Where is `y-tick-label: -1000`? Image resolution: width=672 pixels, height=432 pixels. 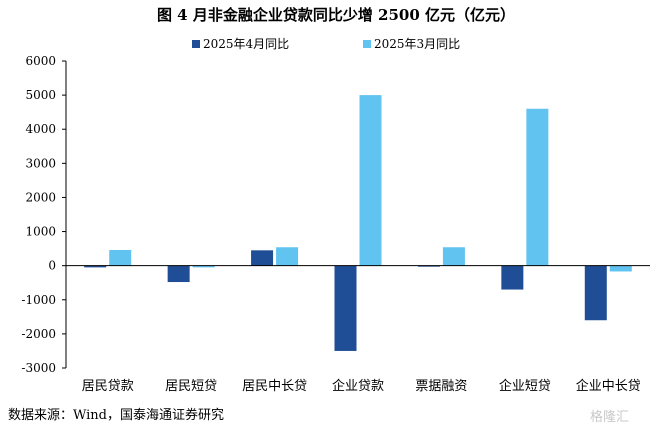 y-tick-label: -1000 is located at coordinates (38, 300).